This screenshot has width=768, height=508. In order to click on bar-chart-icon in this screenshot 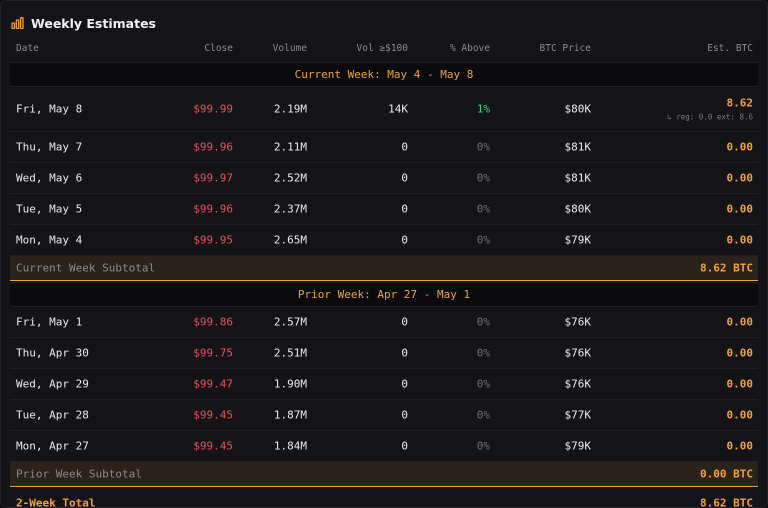, I will do `click(17, 23)`.